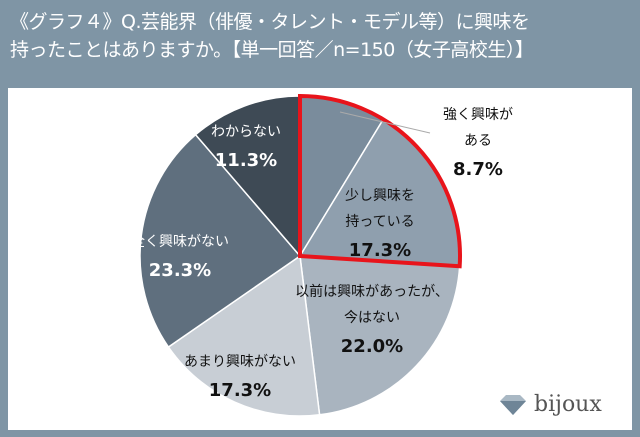 Image resolution: width=640 pixels, height=437 pixels. I want to click on slice-label-0: ある, so click(478, 141).